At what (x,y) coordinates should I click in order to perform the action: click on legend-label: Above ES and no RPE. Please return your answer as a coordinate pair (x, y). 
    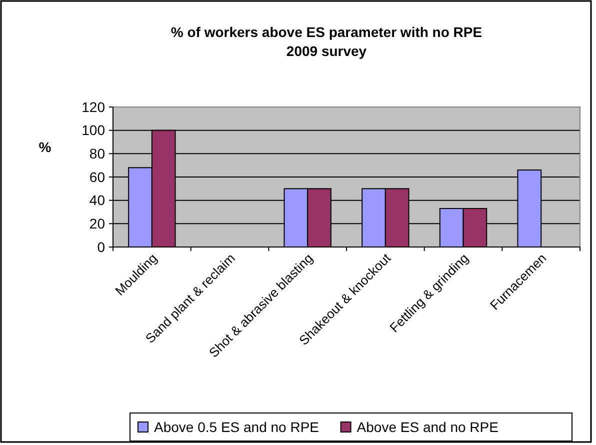
    Looking at the image, I should click on (427, 427).